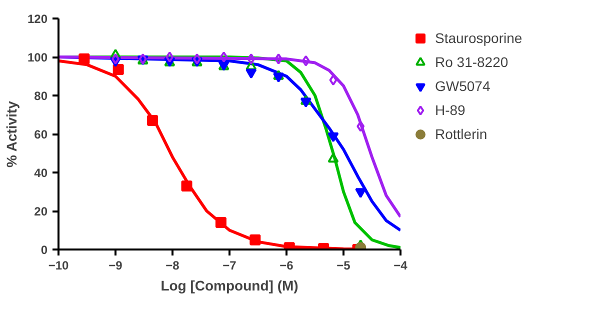 This screenshot has height=321, width=600. What do you see at coordinates (401, 265) in the screenshot?
I see `x-tick-label: −4` at bounding box center [401, 265].